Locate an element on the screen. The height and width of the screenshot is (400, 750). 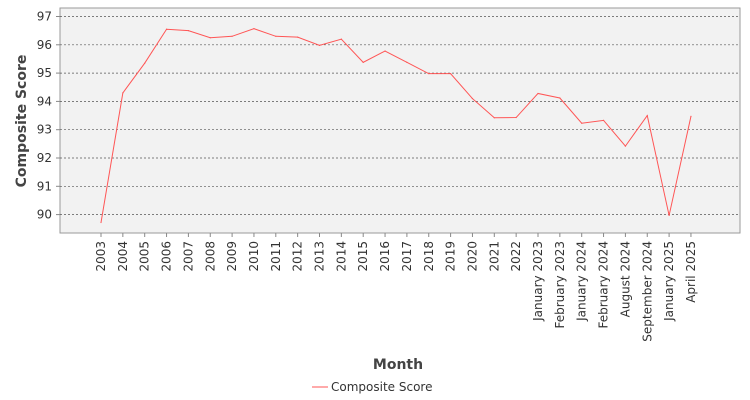
x-tick-label: September 2024 is located at coordinates (647, 291).